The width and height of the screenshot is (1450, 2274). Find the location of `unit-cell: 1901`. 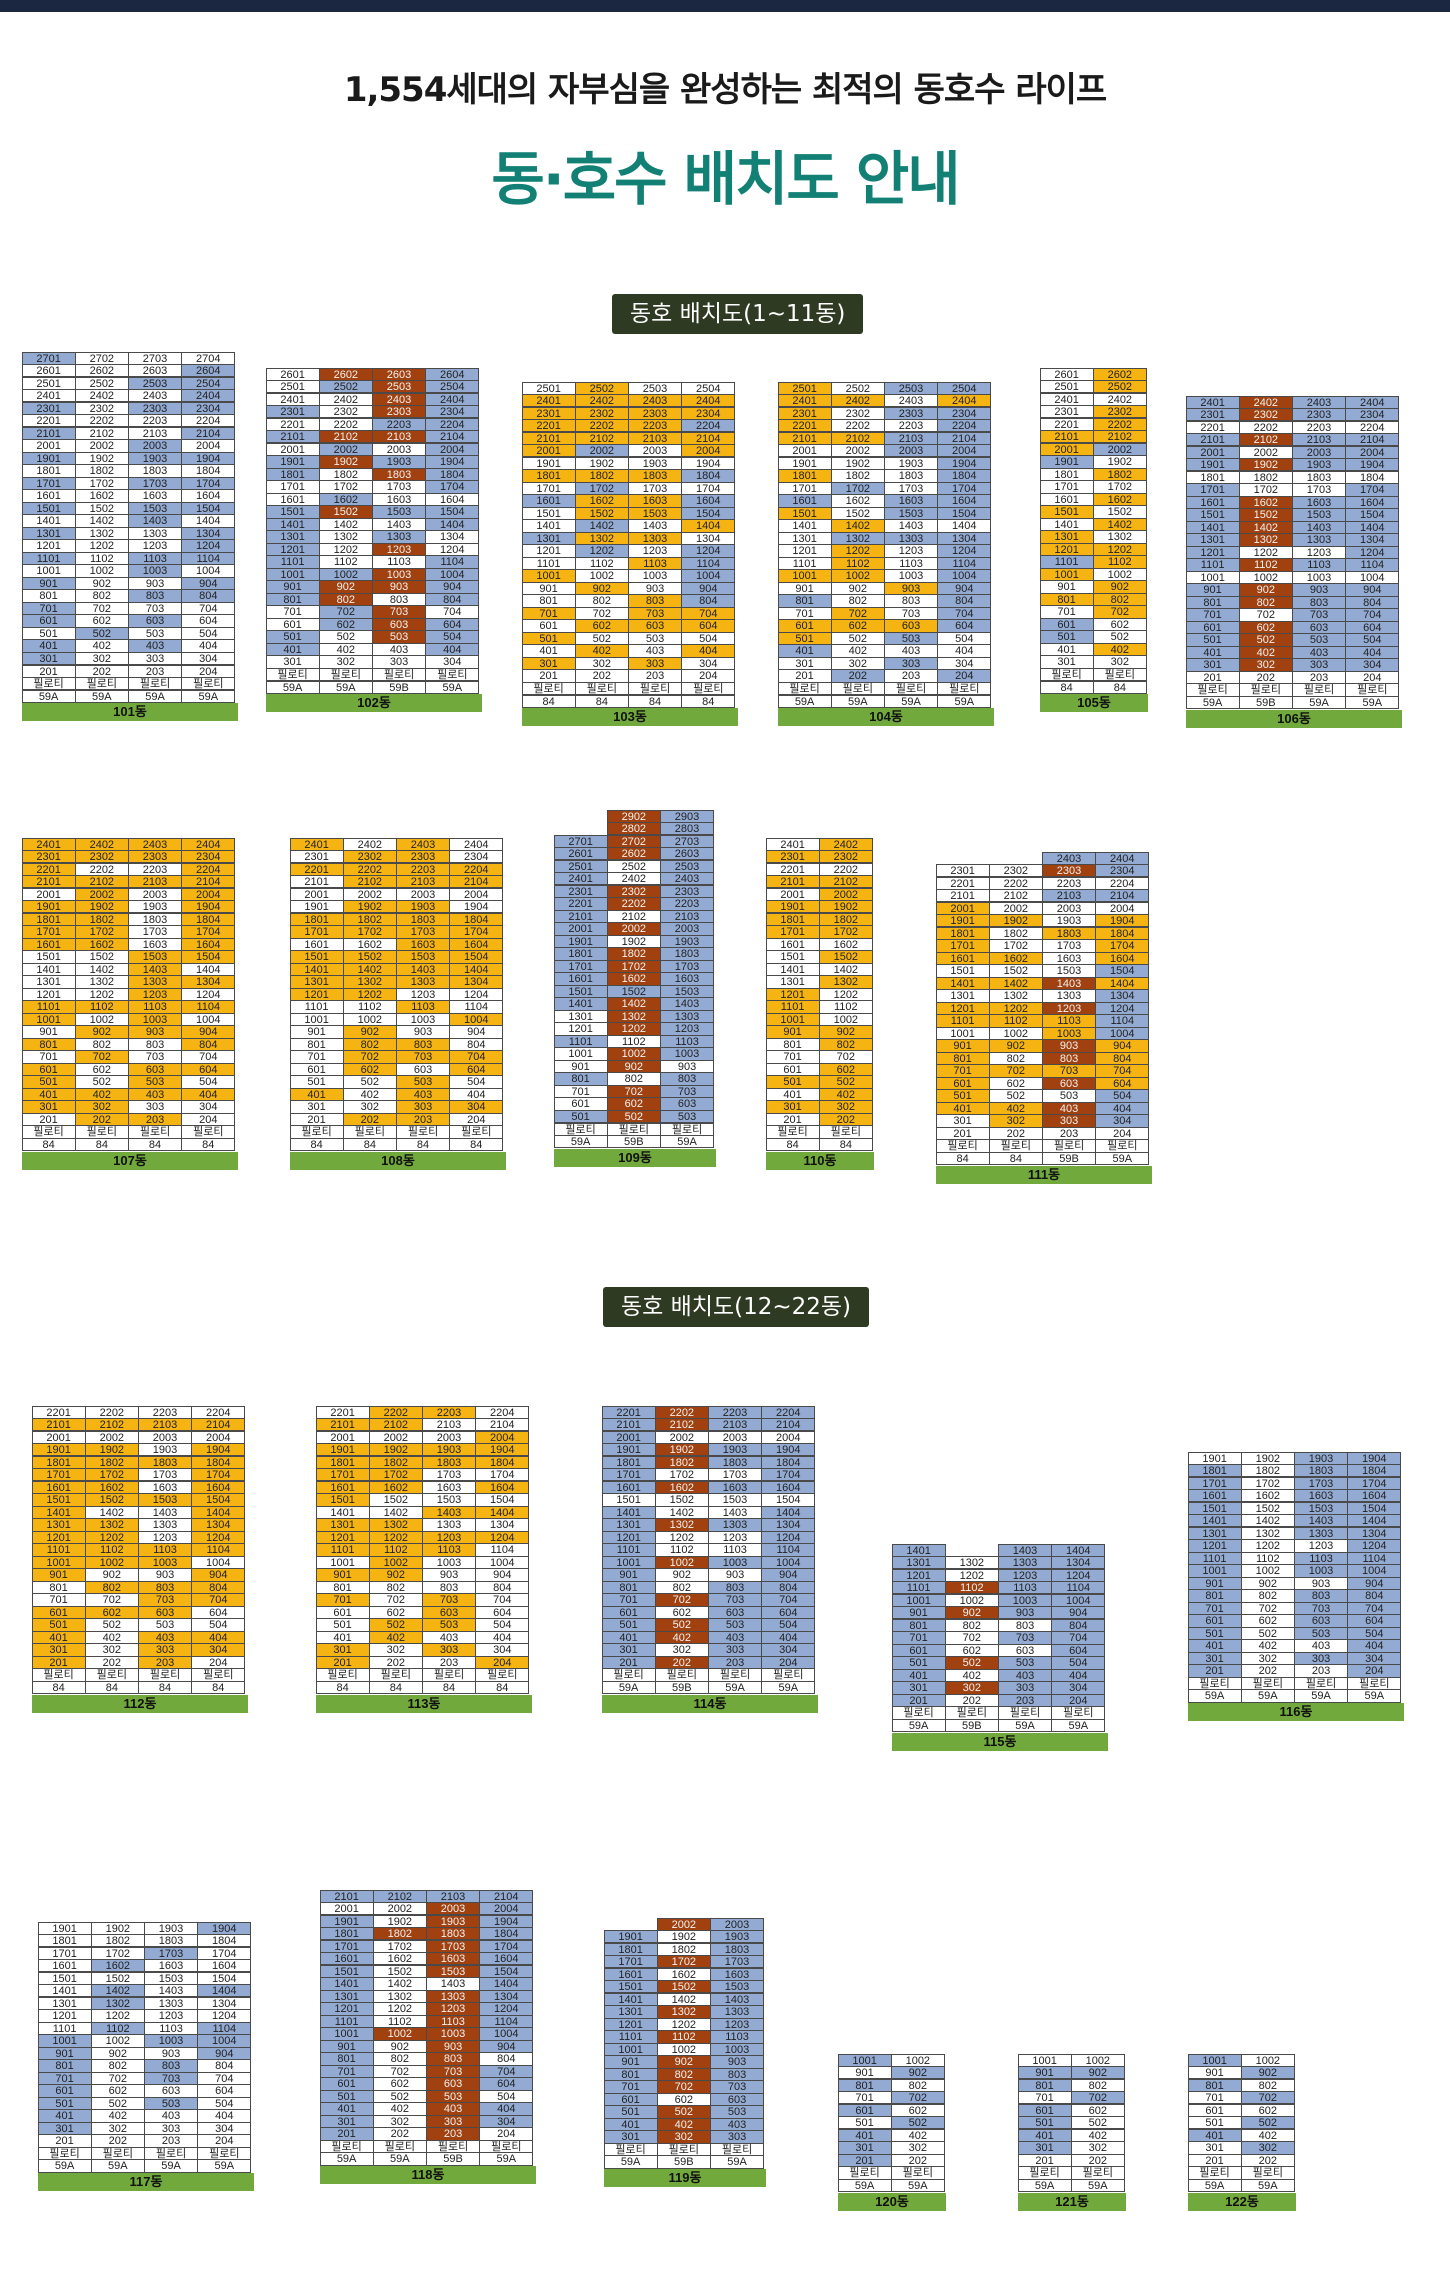

unit-cell: 1901 is located at coordinates (316, 907).